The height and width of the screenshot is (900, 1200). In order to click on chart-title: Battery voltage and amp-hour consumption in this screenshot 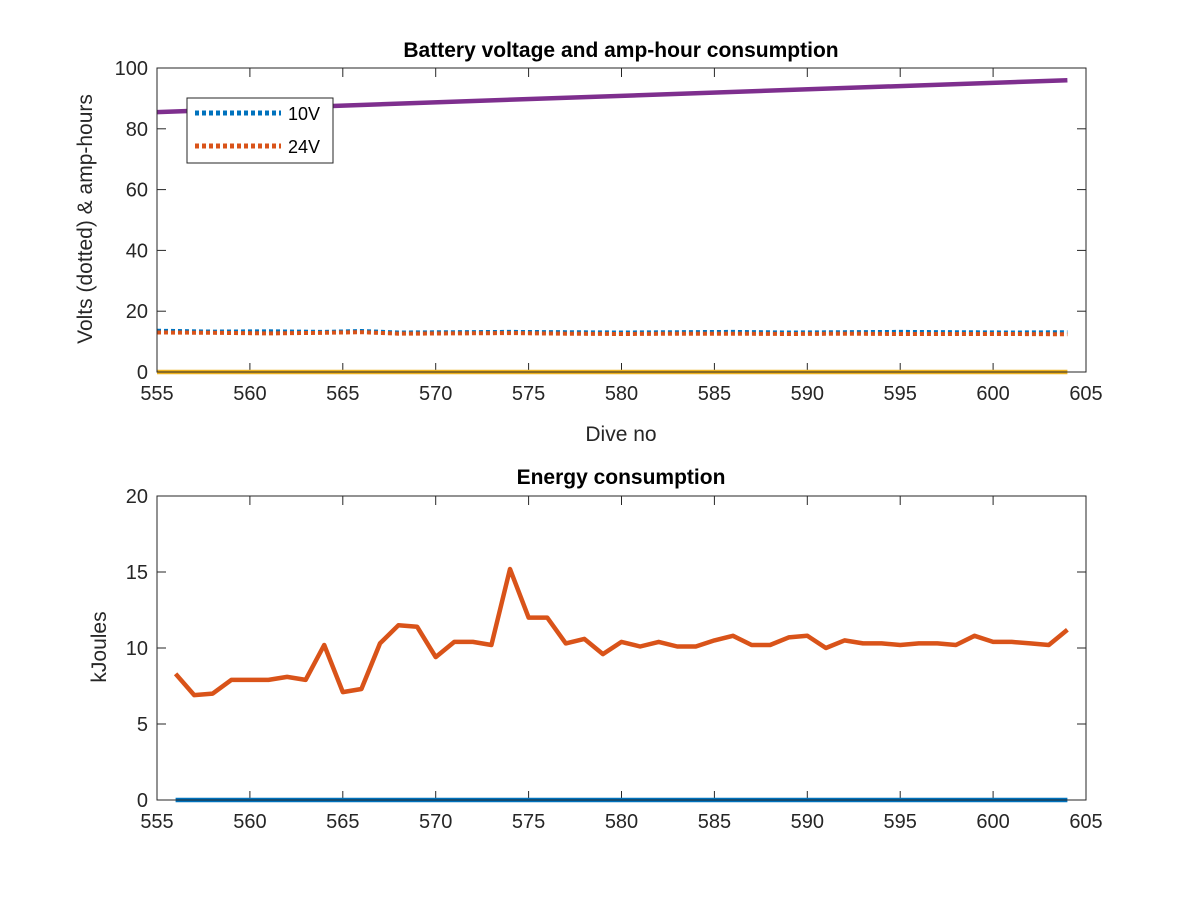, I will do `click(620, 50)`.